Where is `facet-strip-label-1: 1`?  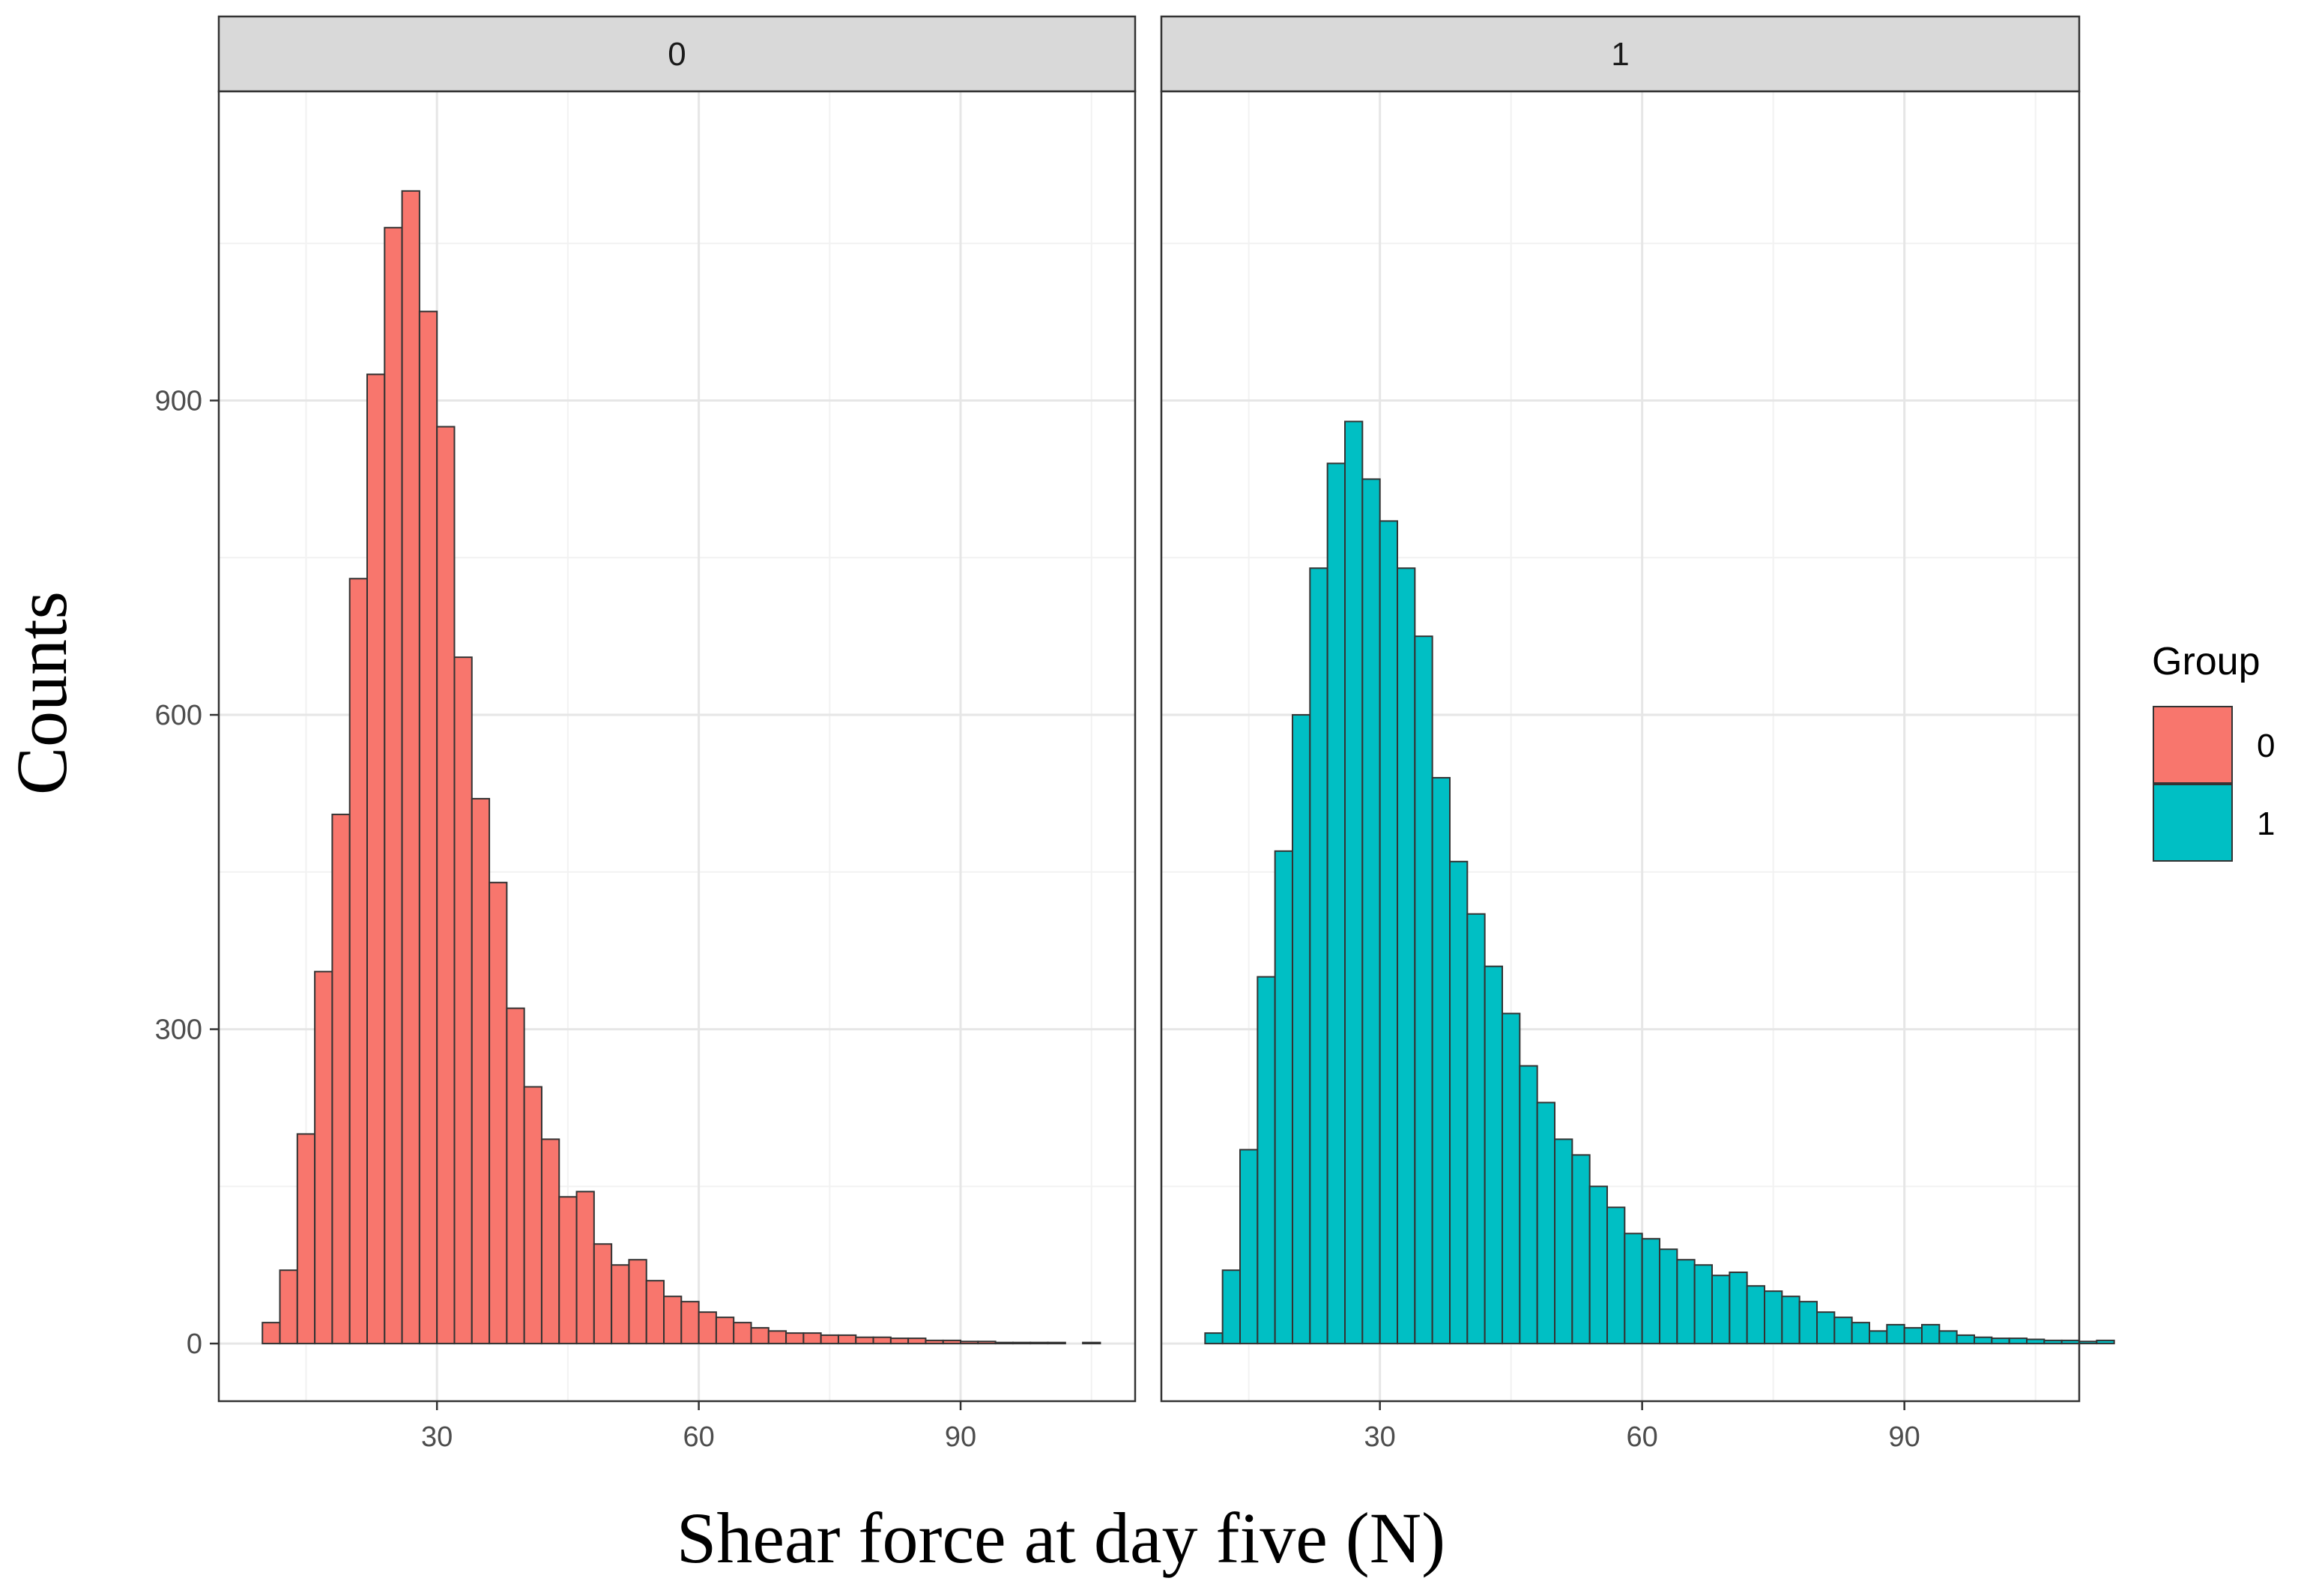 facet-strip-label-1: 1 is located at coordinates (1620, 54).